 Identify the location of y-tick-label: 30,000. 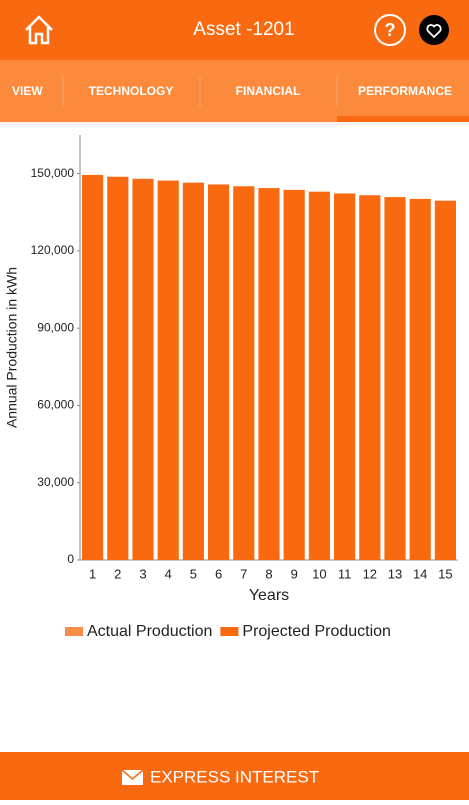
(55, 482).